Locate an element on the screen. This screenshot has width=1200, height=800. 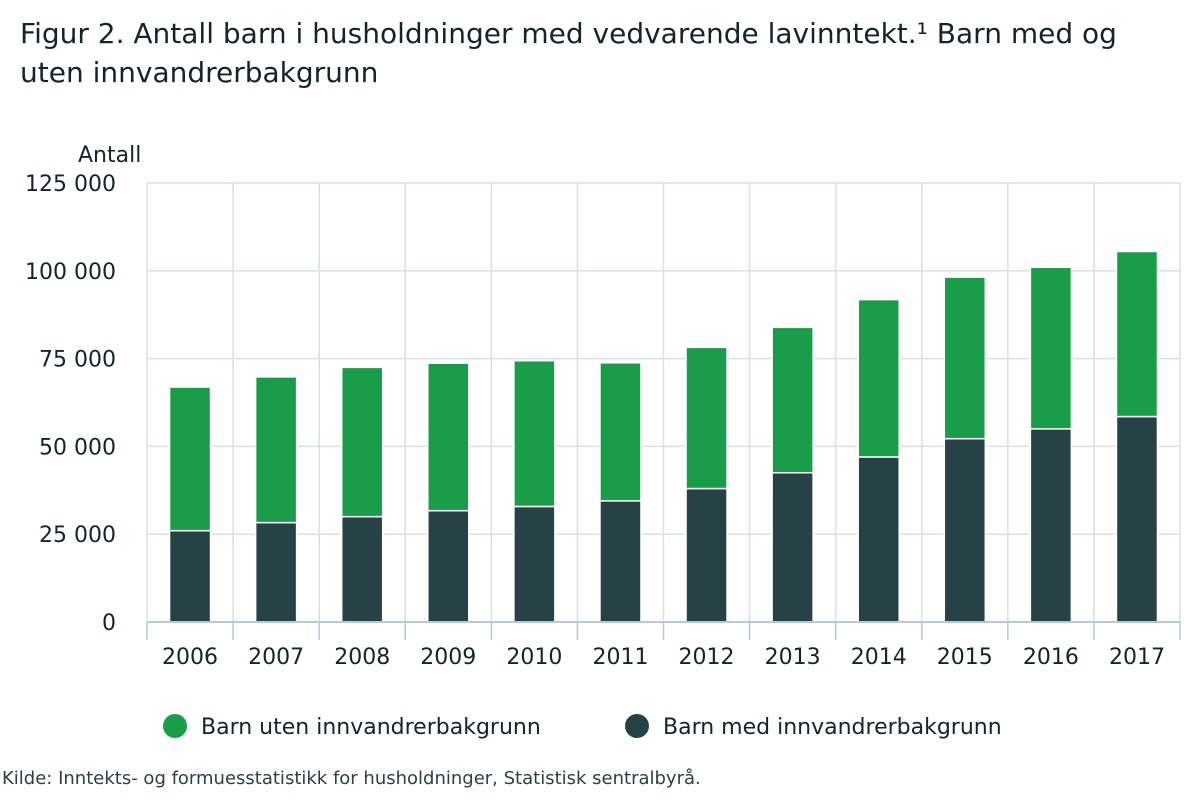
x-tick-label: 2016 is located at coordinates (1051, 657).